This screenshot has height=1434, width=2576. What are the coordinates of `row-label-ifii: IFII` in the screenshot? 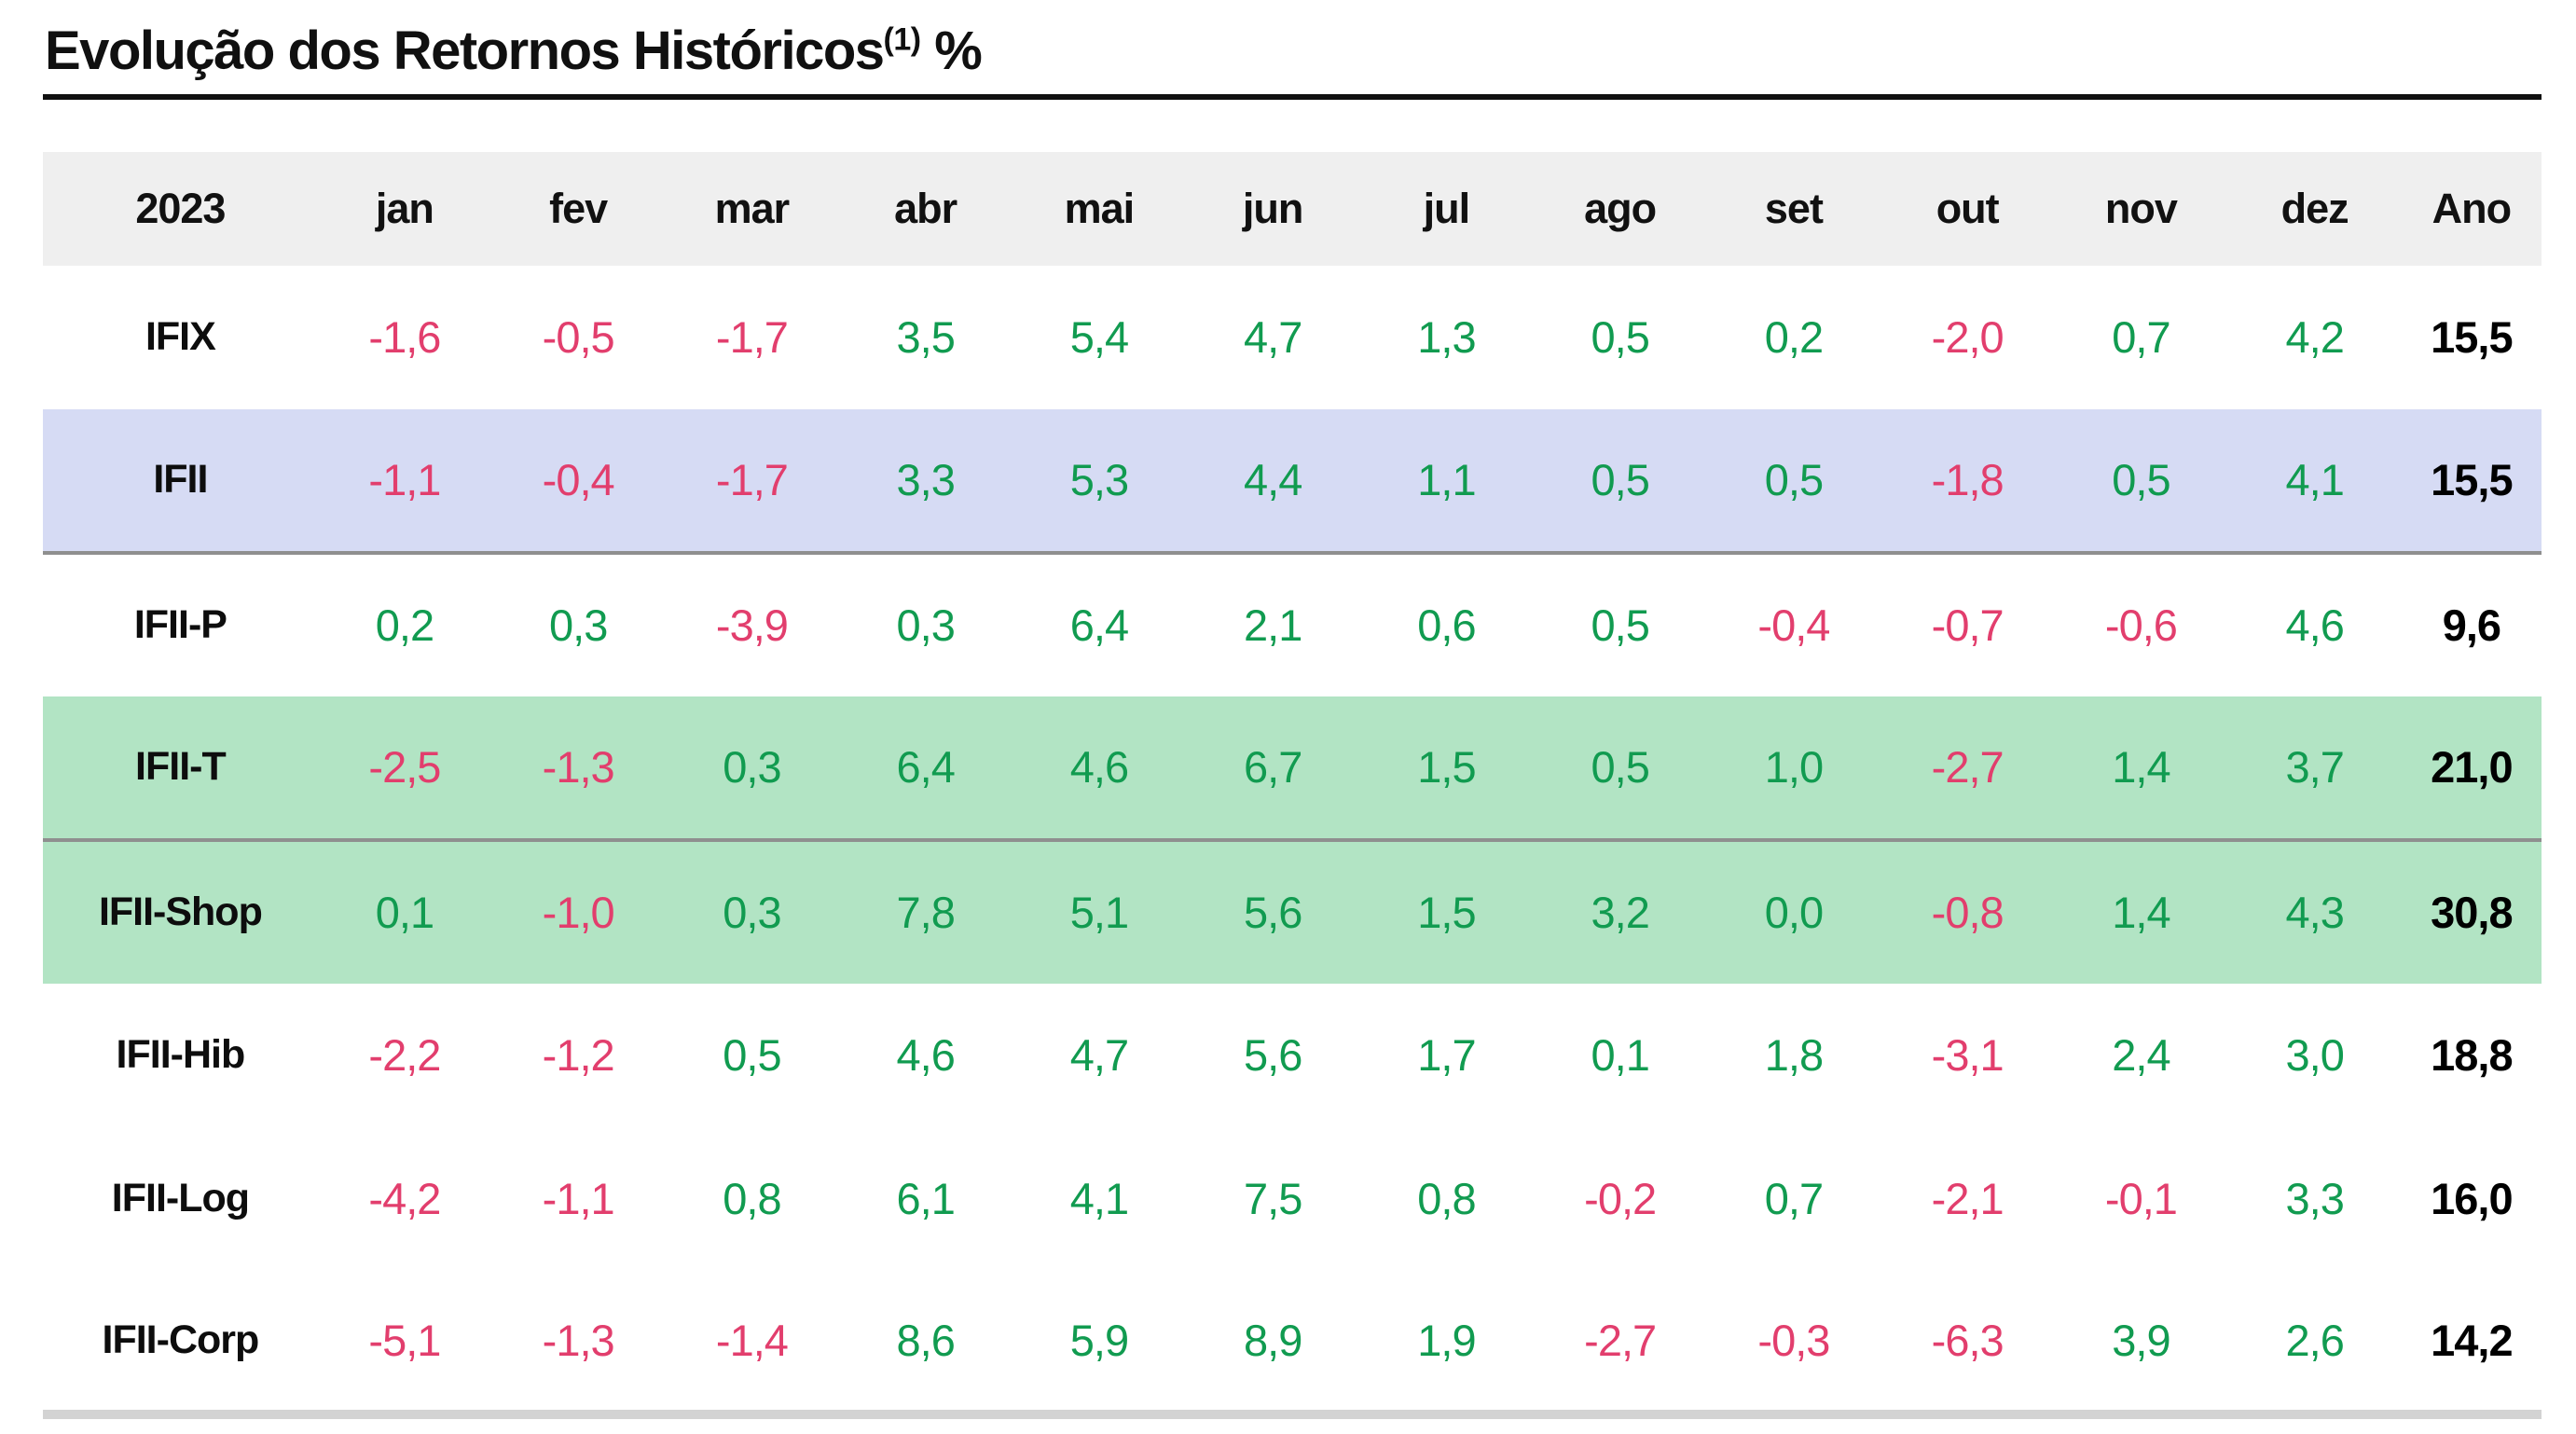 It's located at (181, 482).